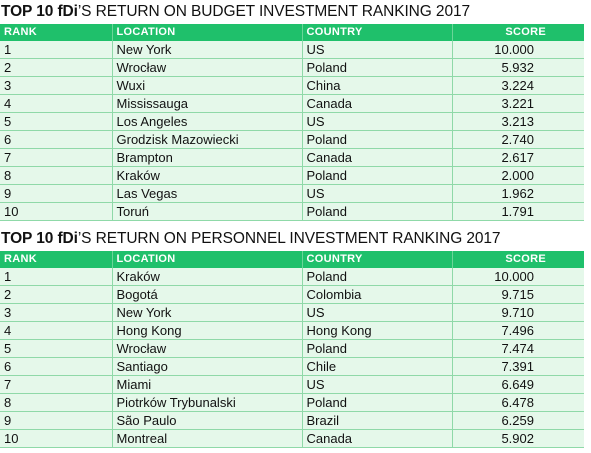 This screenshot has width=591, height=453. What do you see at coordinates (206, 85) in the screenshot?
I see `cell-location: Wuxi` at bounding box center [206, 85].